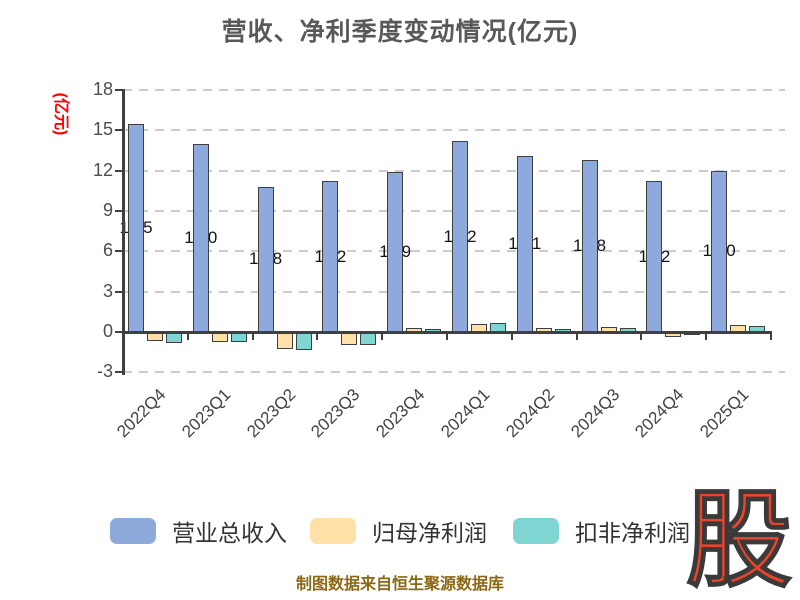  Describe the element at coordinates (123, 232) in the screenshot. I see `y-axis-line` at that location.